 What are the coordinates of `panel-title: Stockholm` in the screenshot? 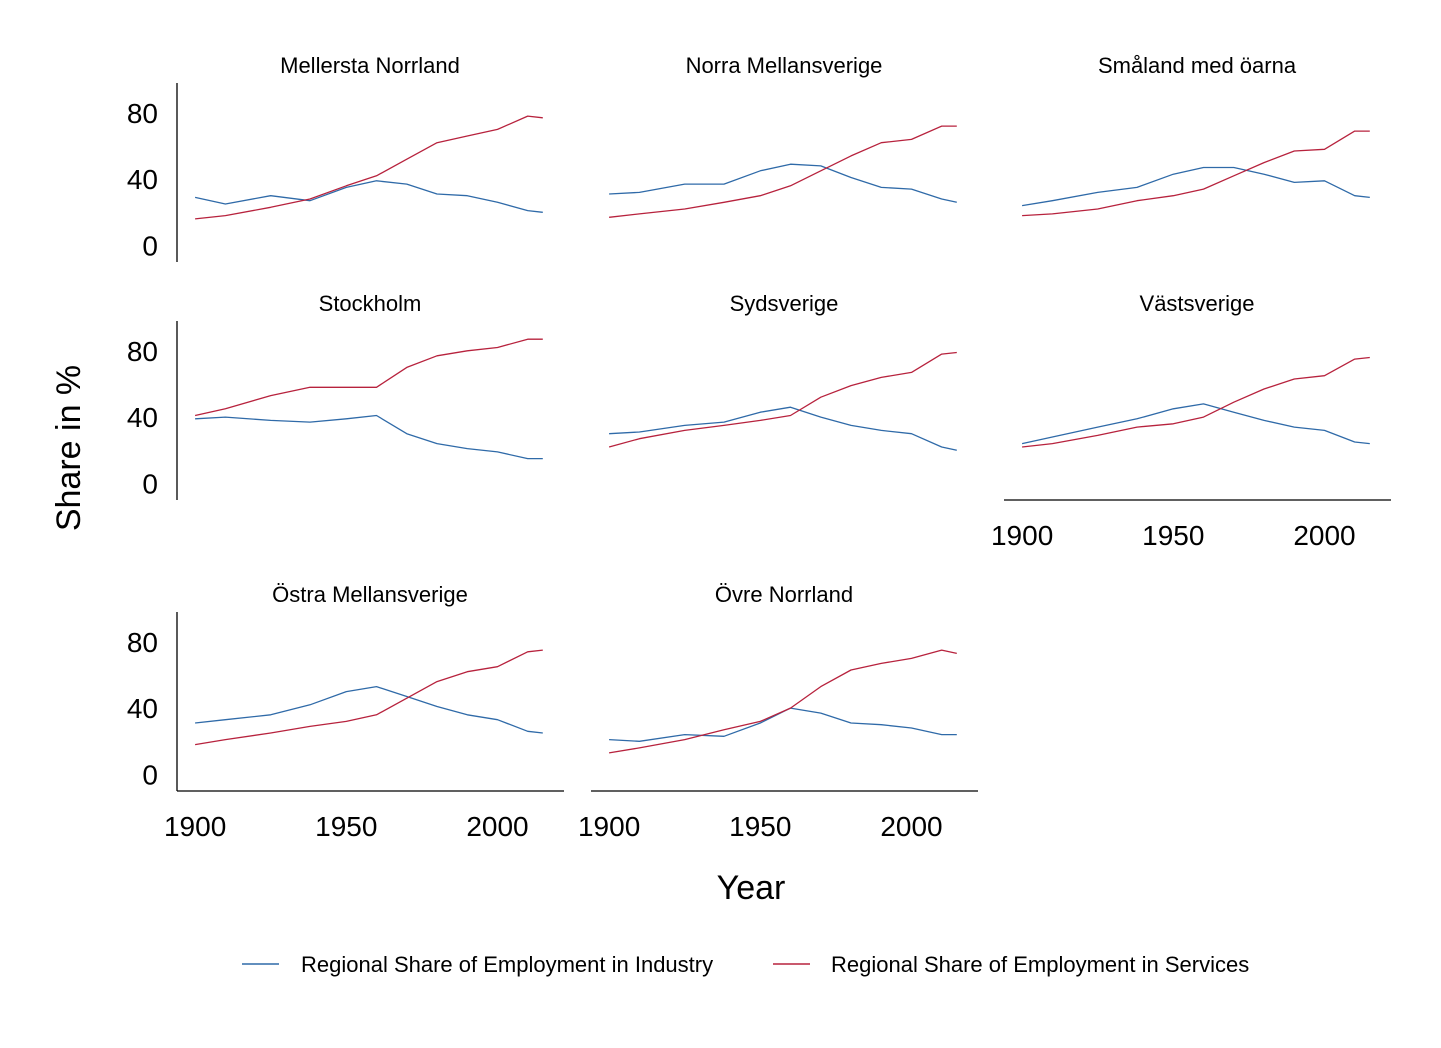 It's located at (370, 303).